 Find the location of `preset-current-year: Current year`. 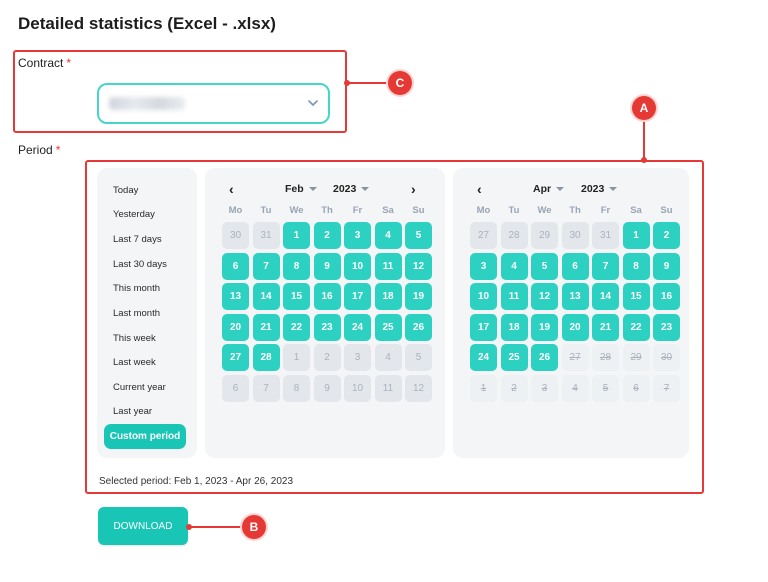

preset-current-year: Current year is located at coordinates (139, 387).